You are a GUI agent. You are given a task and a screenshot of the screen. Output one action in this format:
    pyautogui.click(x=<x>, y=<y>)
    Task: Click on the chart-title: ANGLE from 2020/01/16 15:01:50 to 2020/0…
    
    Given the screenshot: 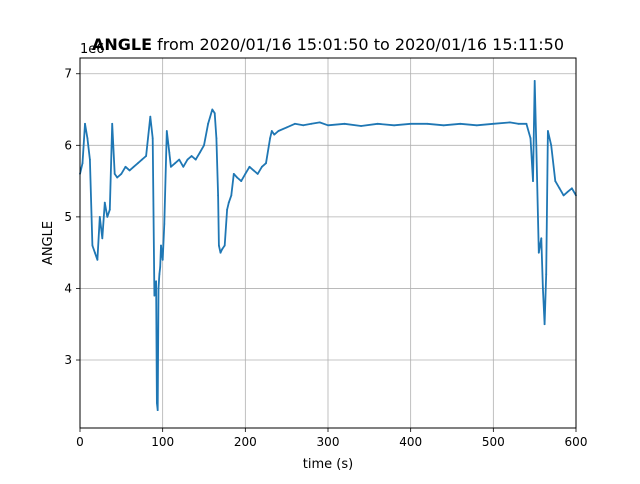 What is the action you would take?
    pyautogui.click(x=328, y=44)
    